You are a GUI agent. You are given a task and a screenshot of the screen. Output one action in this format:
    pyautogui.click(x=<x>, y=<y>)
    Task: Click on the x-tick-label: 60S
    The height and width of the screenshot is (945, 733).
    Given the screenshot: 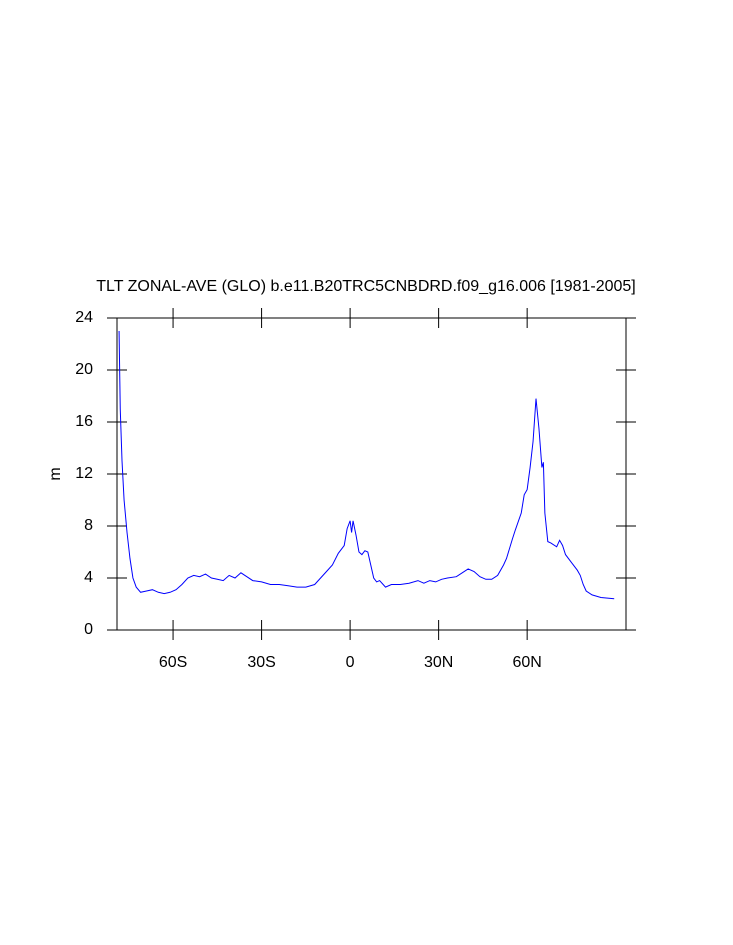 What is the action you would take?
    pyautogui.click(x=173, y=662)
    